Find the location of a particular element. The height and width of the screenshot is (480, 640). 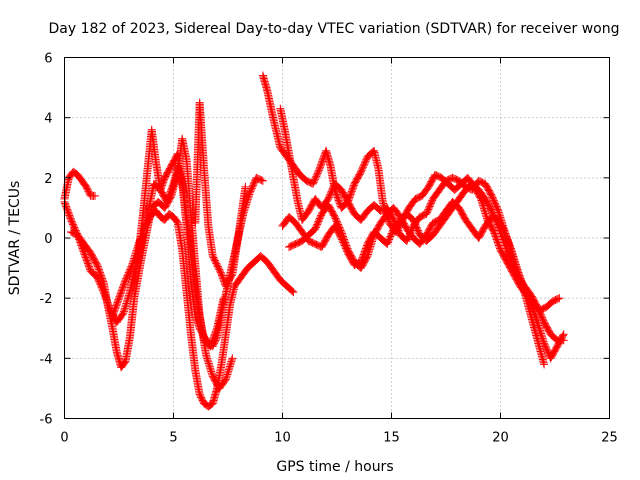

y-axis-label: SDTVAR / TECUs is located at coordinates (15, 238).